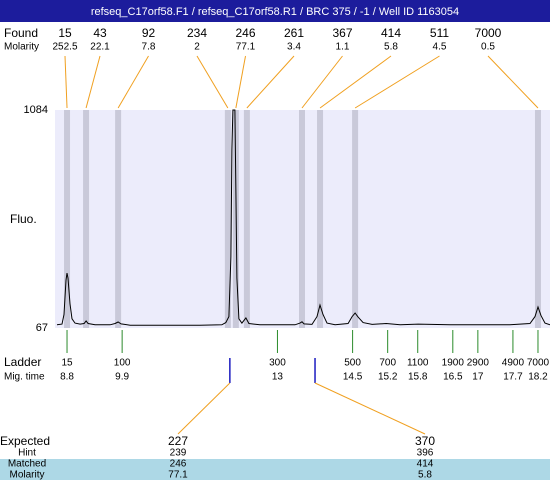 This screenshot has height=480, width=550. Describe the element at coordinates (387, 363) in the screenshot. I see `ladder-size: 700` at that location.